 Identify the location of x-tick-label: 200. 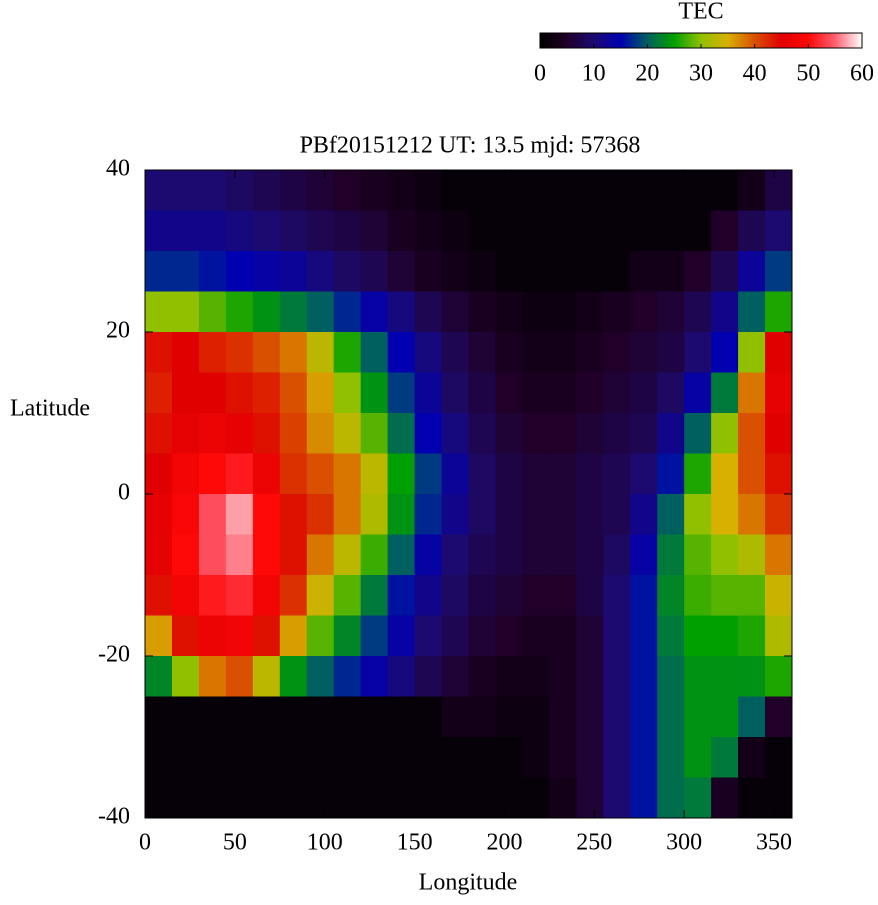
(504, 843).